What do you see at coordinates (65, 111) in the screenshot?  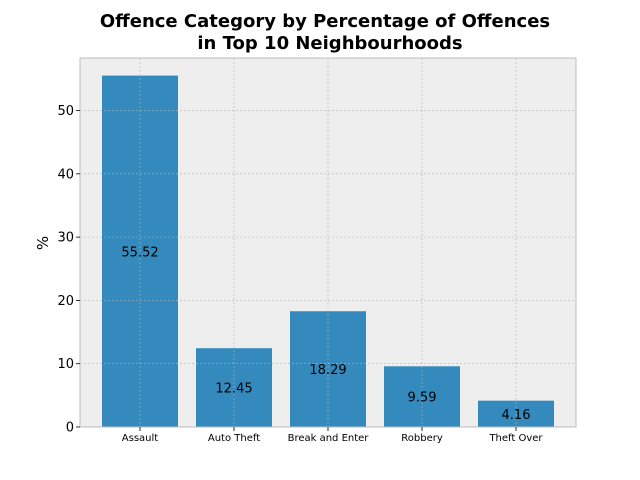 I see `y-tick-label: 50` at bounding box center [65, 111].